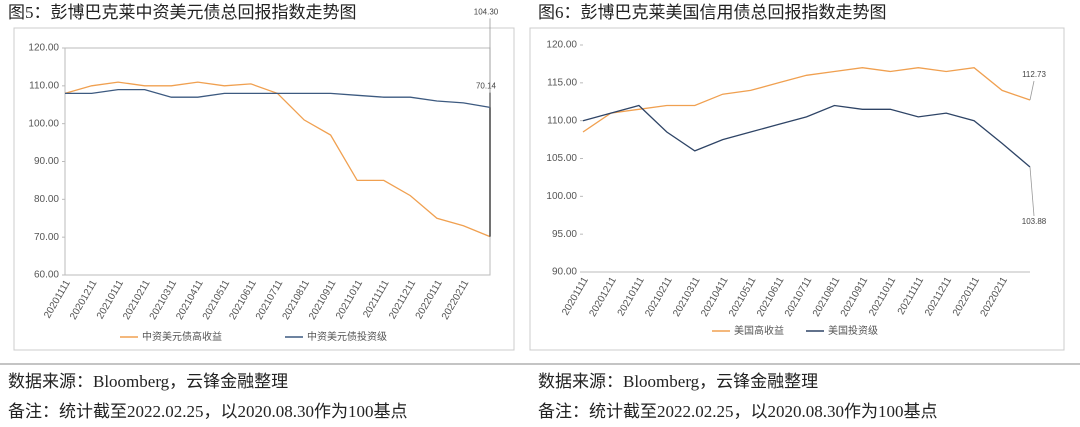 This screenshot has width=1080, height=427. What do you see at coordinates (855, 297) in the screenshot?
I see `x-tick-label: 20210911` at bounding box center [855, 297].